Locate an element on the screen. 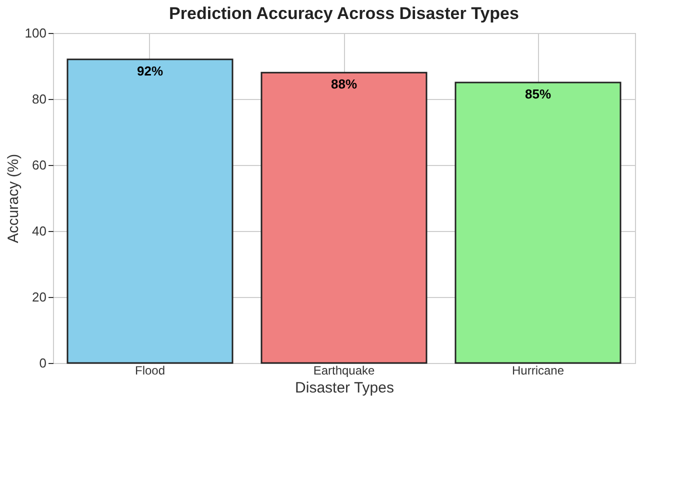  y-tick-label: 80 is located at coordinates (39, 99).